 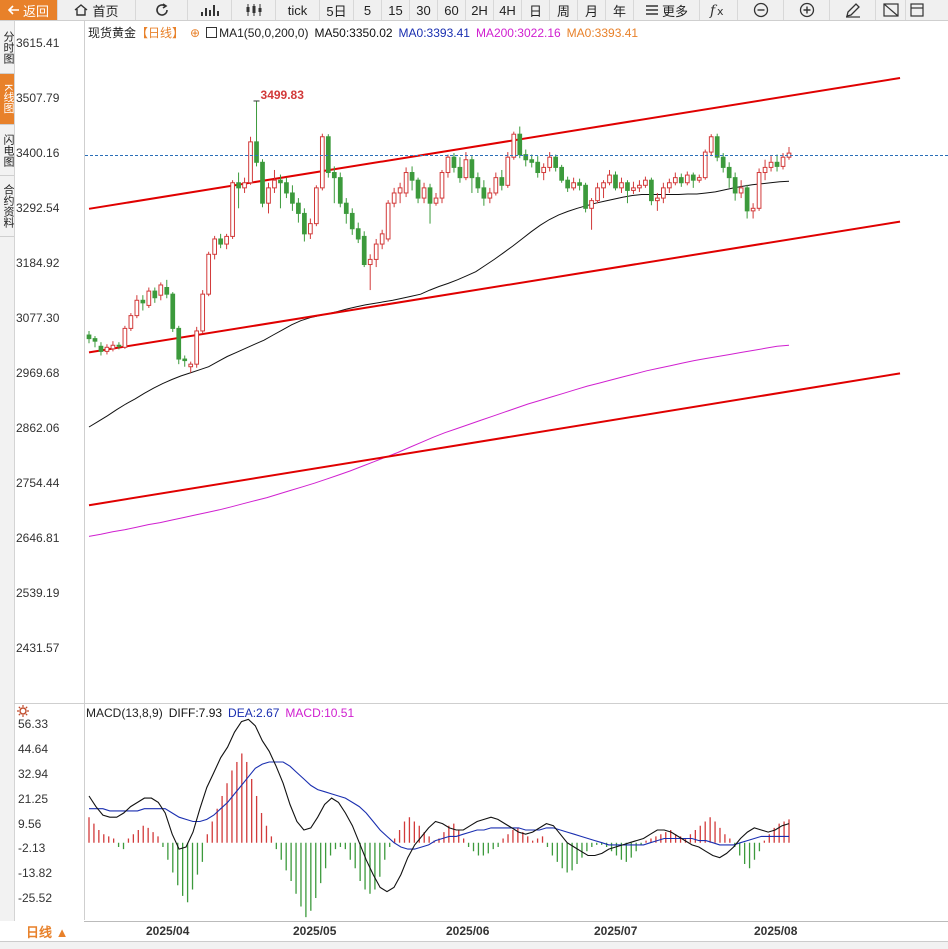 I want to click on period-button-2h: 2H, so click(x=480, y=10).